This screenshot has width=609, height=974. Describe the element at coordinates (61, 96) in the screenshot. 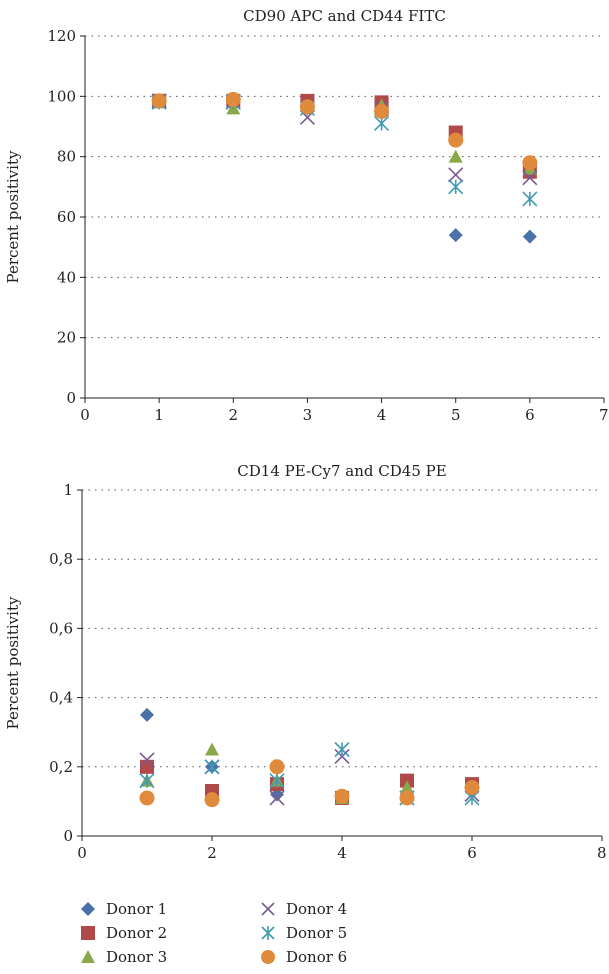

I see `y-tick-label: 100` at that location.